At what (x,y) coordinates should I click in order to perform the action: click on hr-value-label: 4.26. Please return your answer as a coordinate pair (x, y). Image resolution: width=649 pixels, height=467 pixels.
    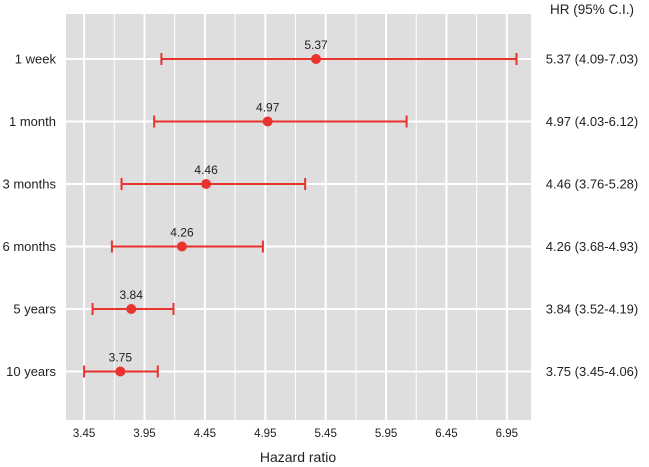
    Looking at the image, I should click on (182, 233).